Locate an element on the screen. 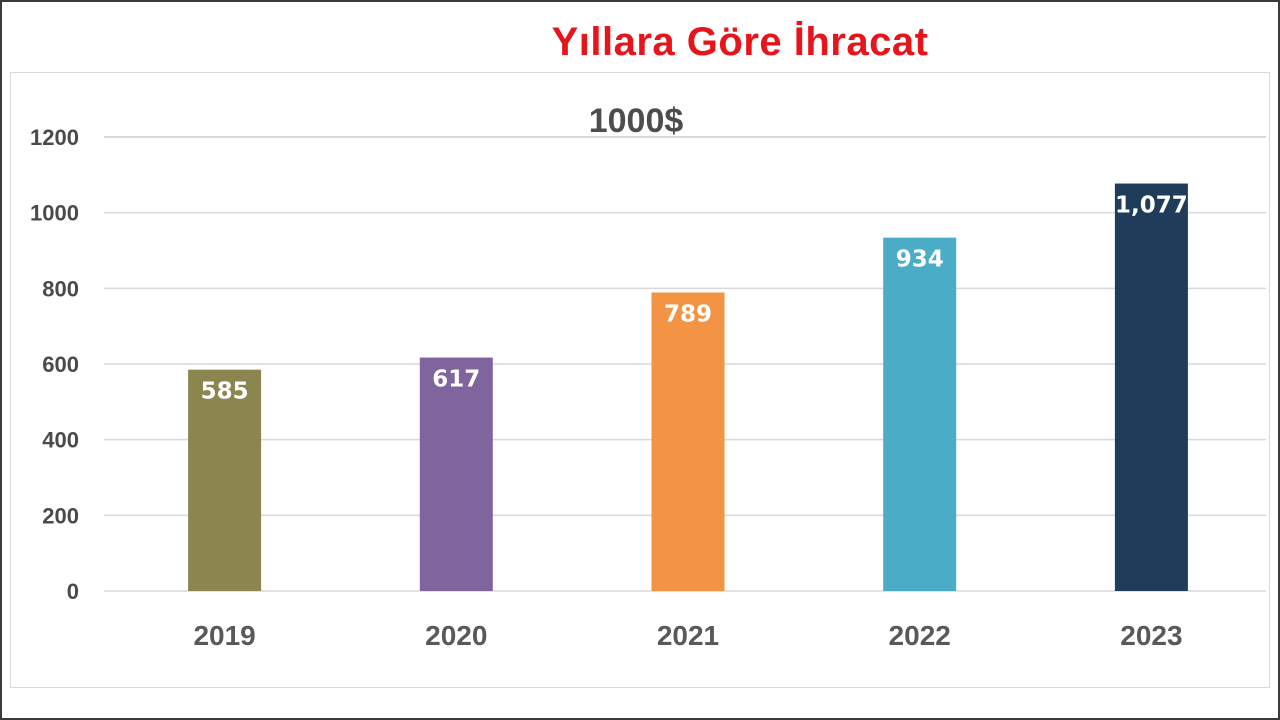 The width and height of the screenshot is (1280, 720). data-label-2022: 934 is located at coordinates (920, 260).